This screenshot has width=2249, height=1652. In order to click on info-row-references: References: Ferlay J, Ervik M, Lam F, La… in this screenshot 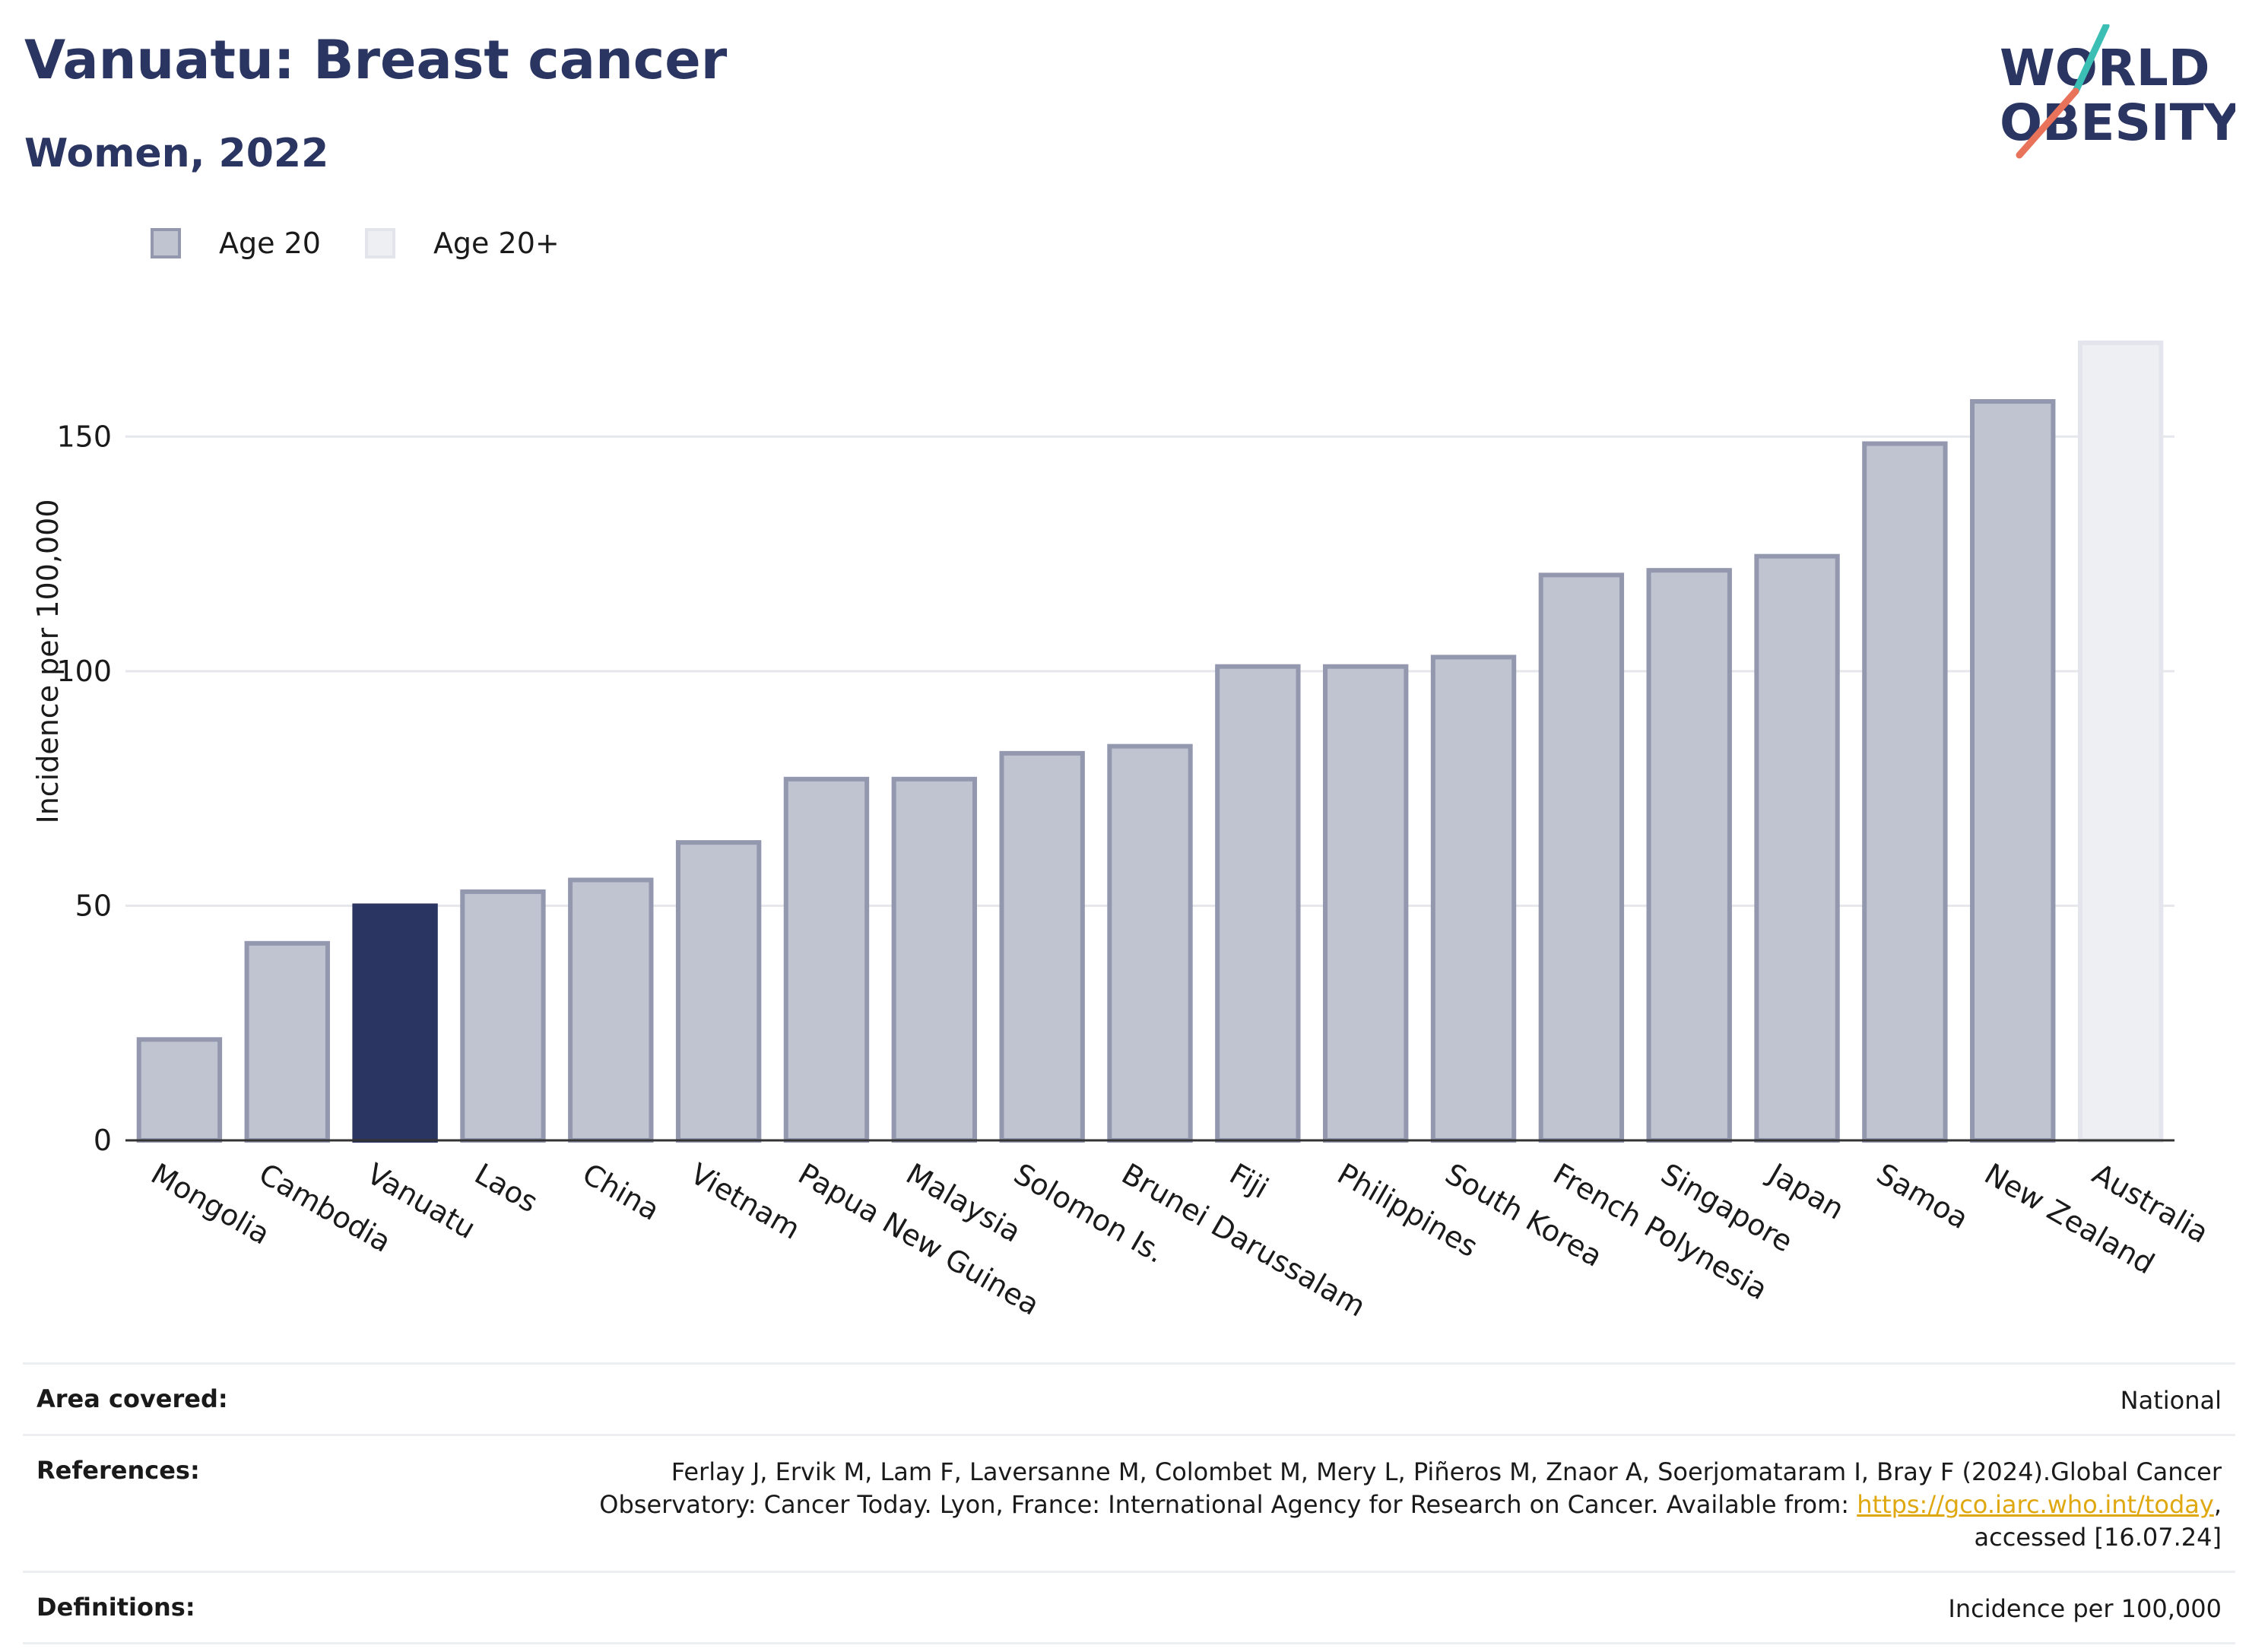, I will do `click(1129, 1502)`.